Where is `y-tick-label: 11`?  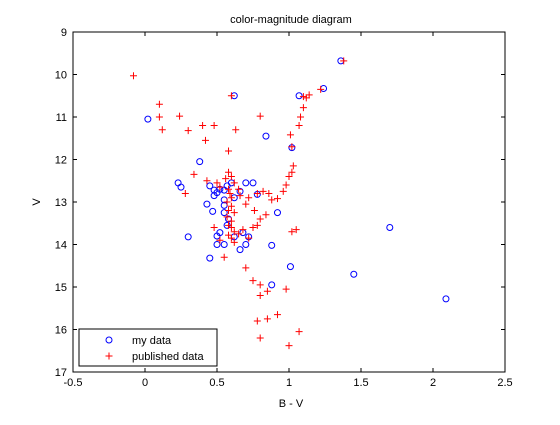 y-tick-label: 11 is located at coordinates (61, 118).